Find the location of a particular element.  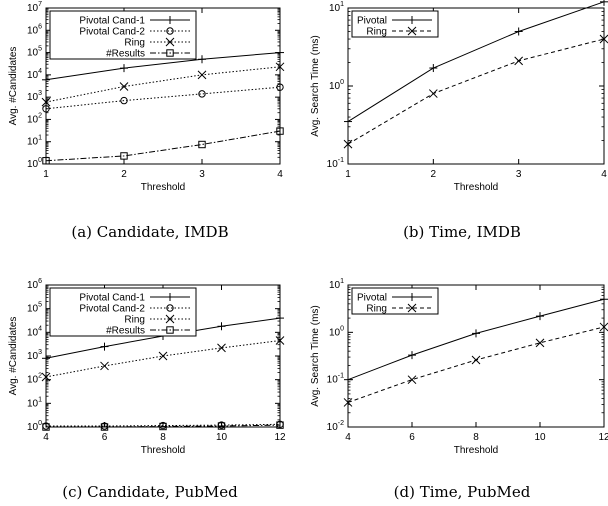

plot-frame is located at coordinates (163, 86).